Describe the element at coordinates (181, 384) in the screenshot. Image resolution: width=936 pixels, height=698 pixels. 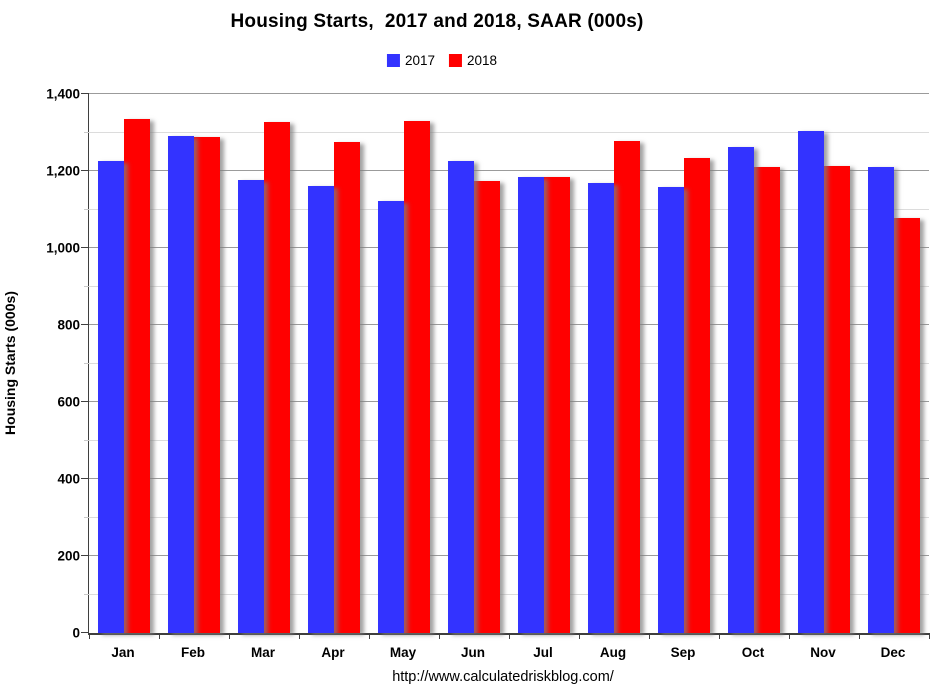
I see `bar-2017-feb` at that location.